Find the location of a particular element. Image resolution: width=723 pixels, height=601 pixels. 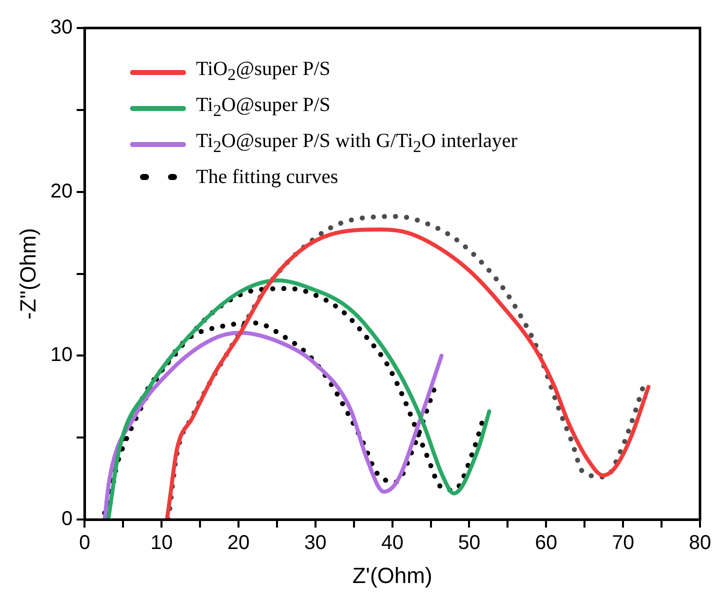

x-tick-label: 0 is located at coordinates (84, 543).